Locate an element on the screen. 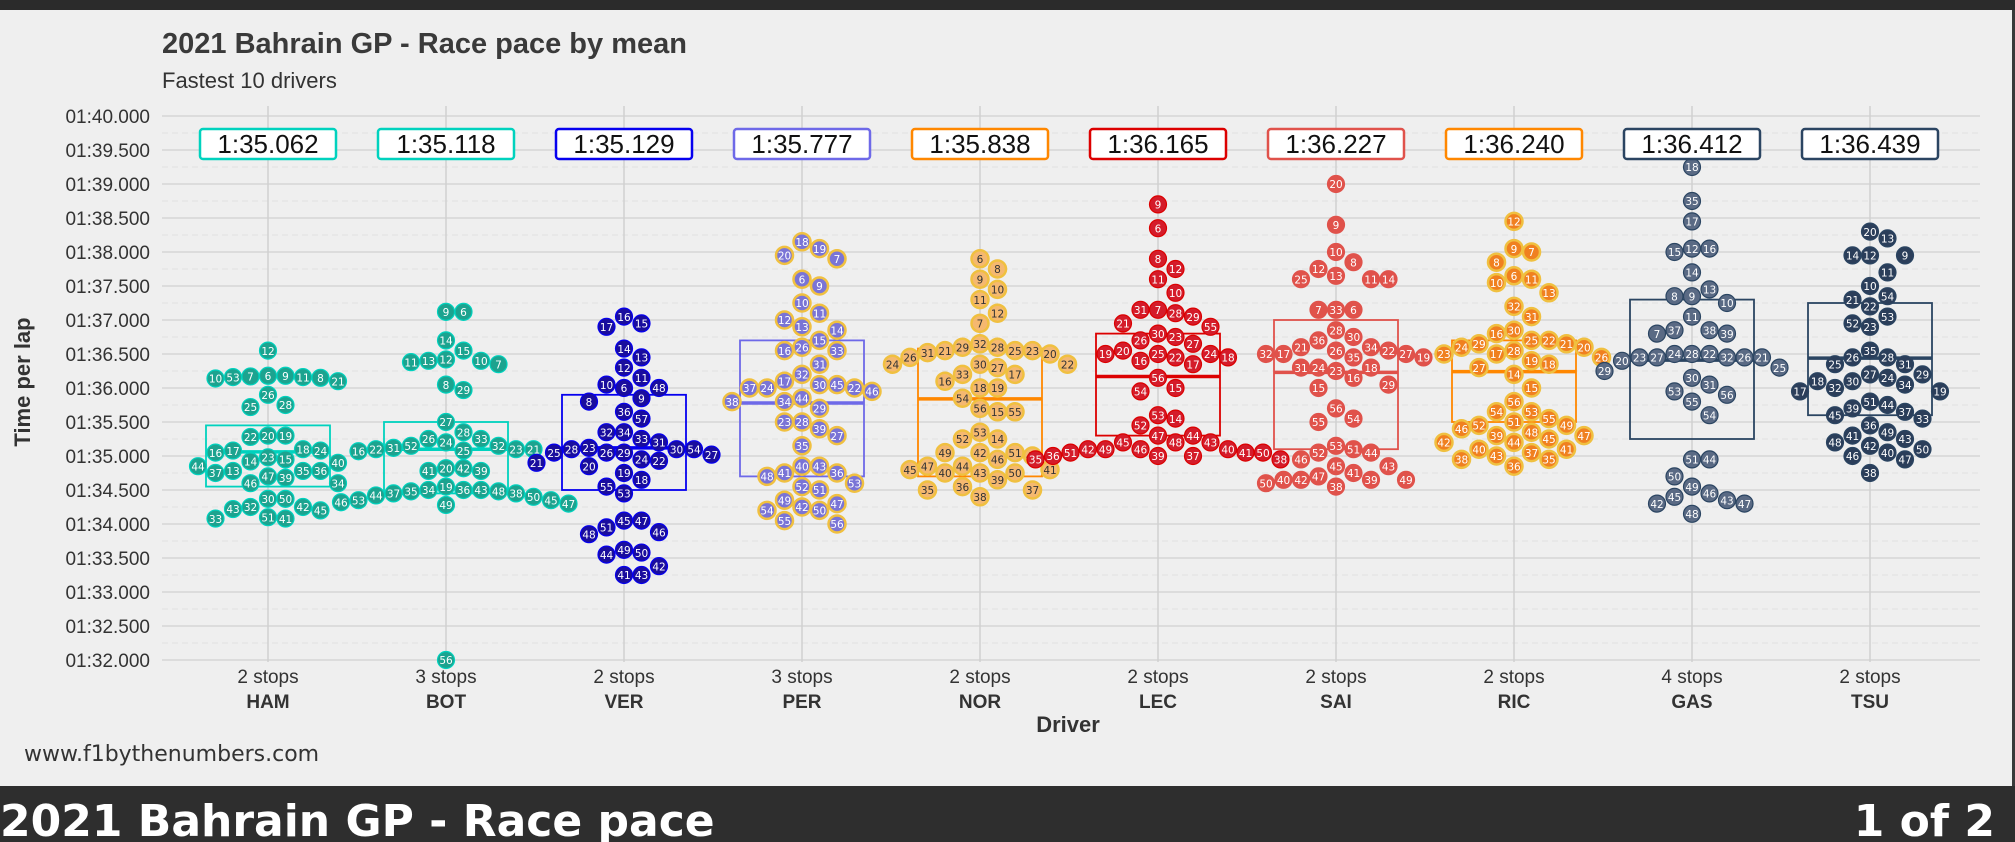 This screenshot has height=842, width=2015. stops-label: 2 stops is located at coordinates (1157, 677).